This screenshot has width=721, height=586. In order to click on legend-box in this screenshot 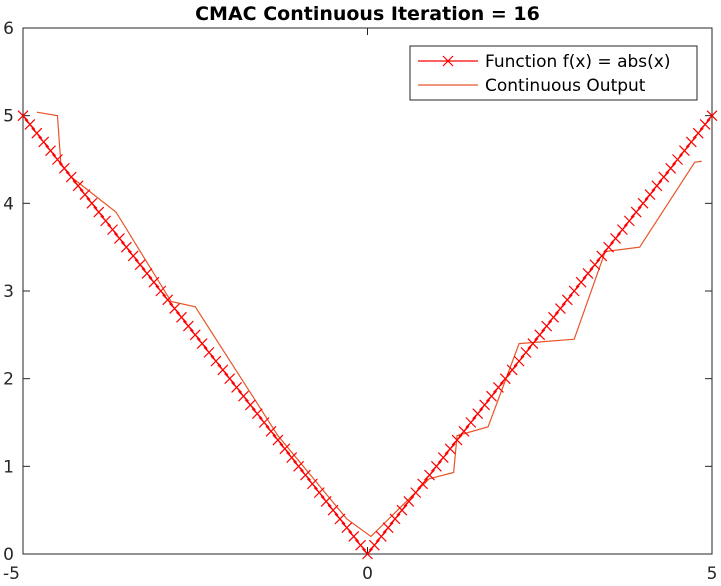, I will do `click(553, 73)`.